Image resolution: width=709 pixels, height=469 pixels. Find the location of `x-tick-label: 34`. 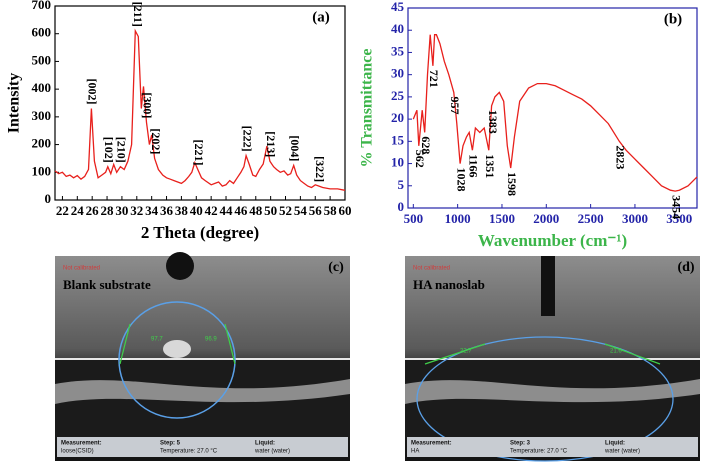

x-tick-label: 34 is located at coordinates (152, 210).